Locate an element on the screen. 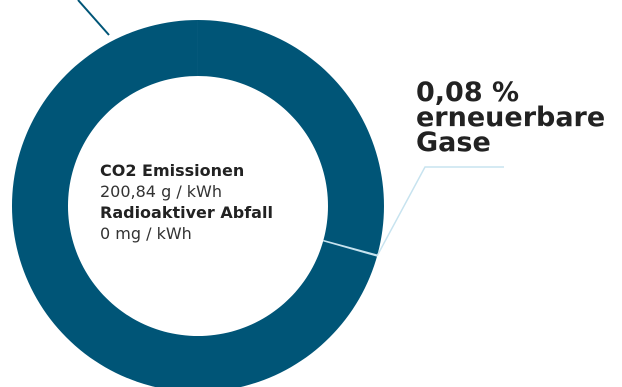 The width and height of the screenshot is (622, 387). radioactive-waste-label: Radioaktiver Abfall is located at coordinates (186, 212).